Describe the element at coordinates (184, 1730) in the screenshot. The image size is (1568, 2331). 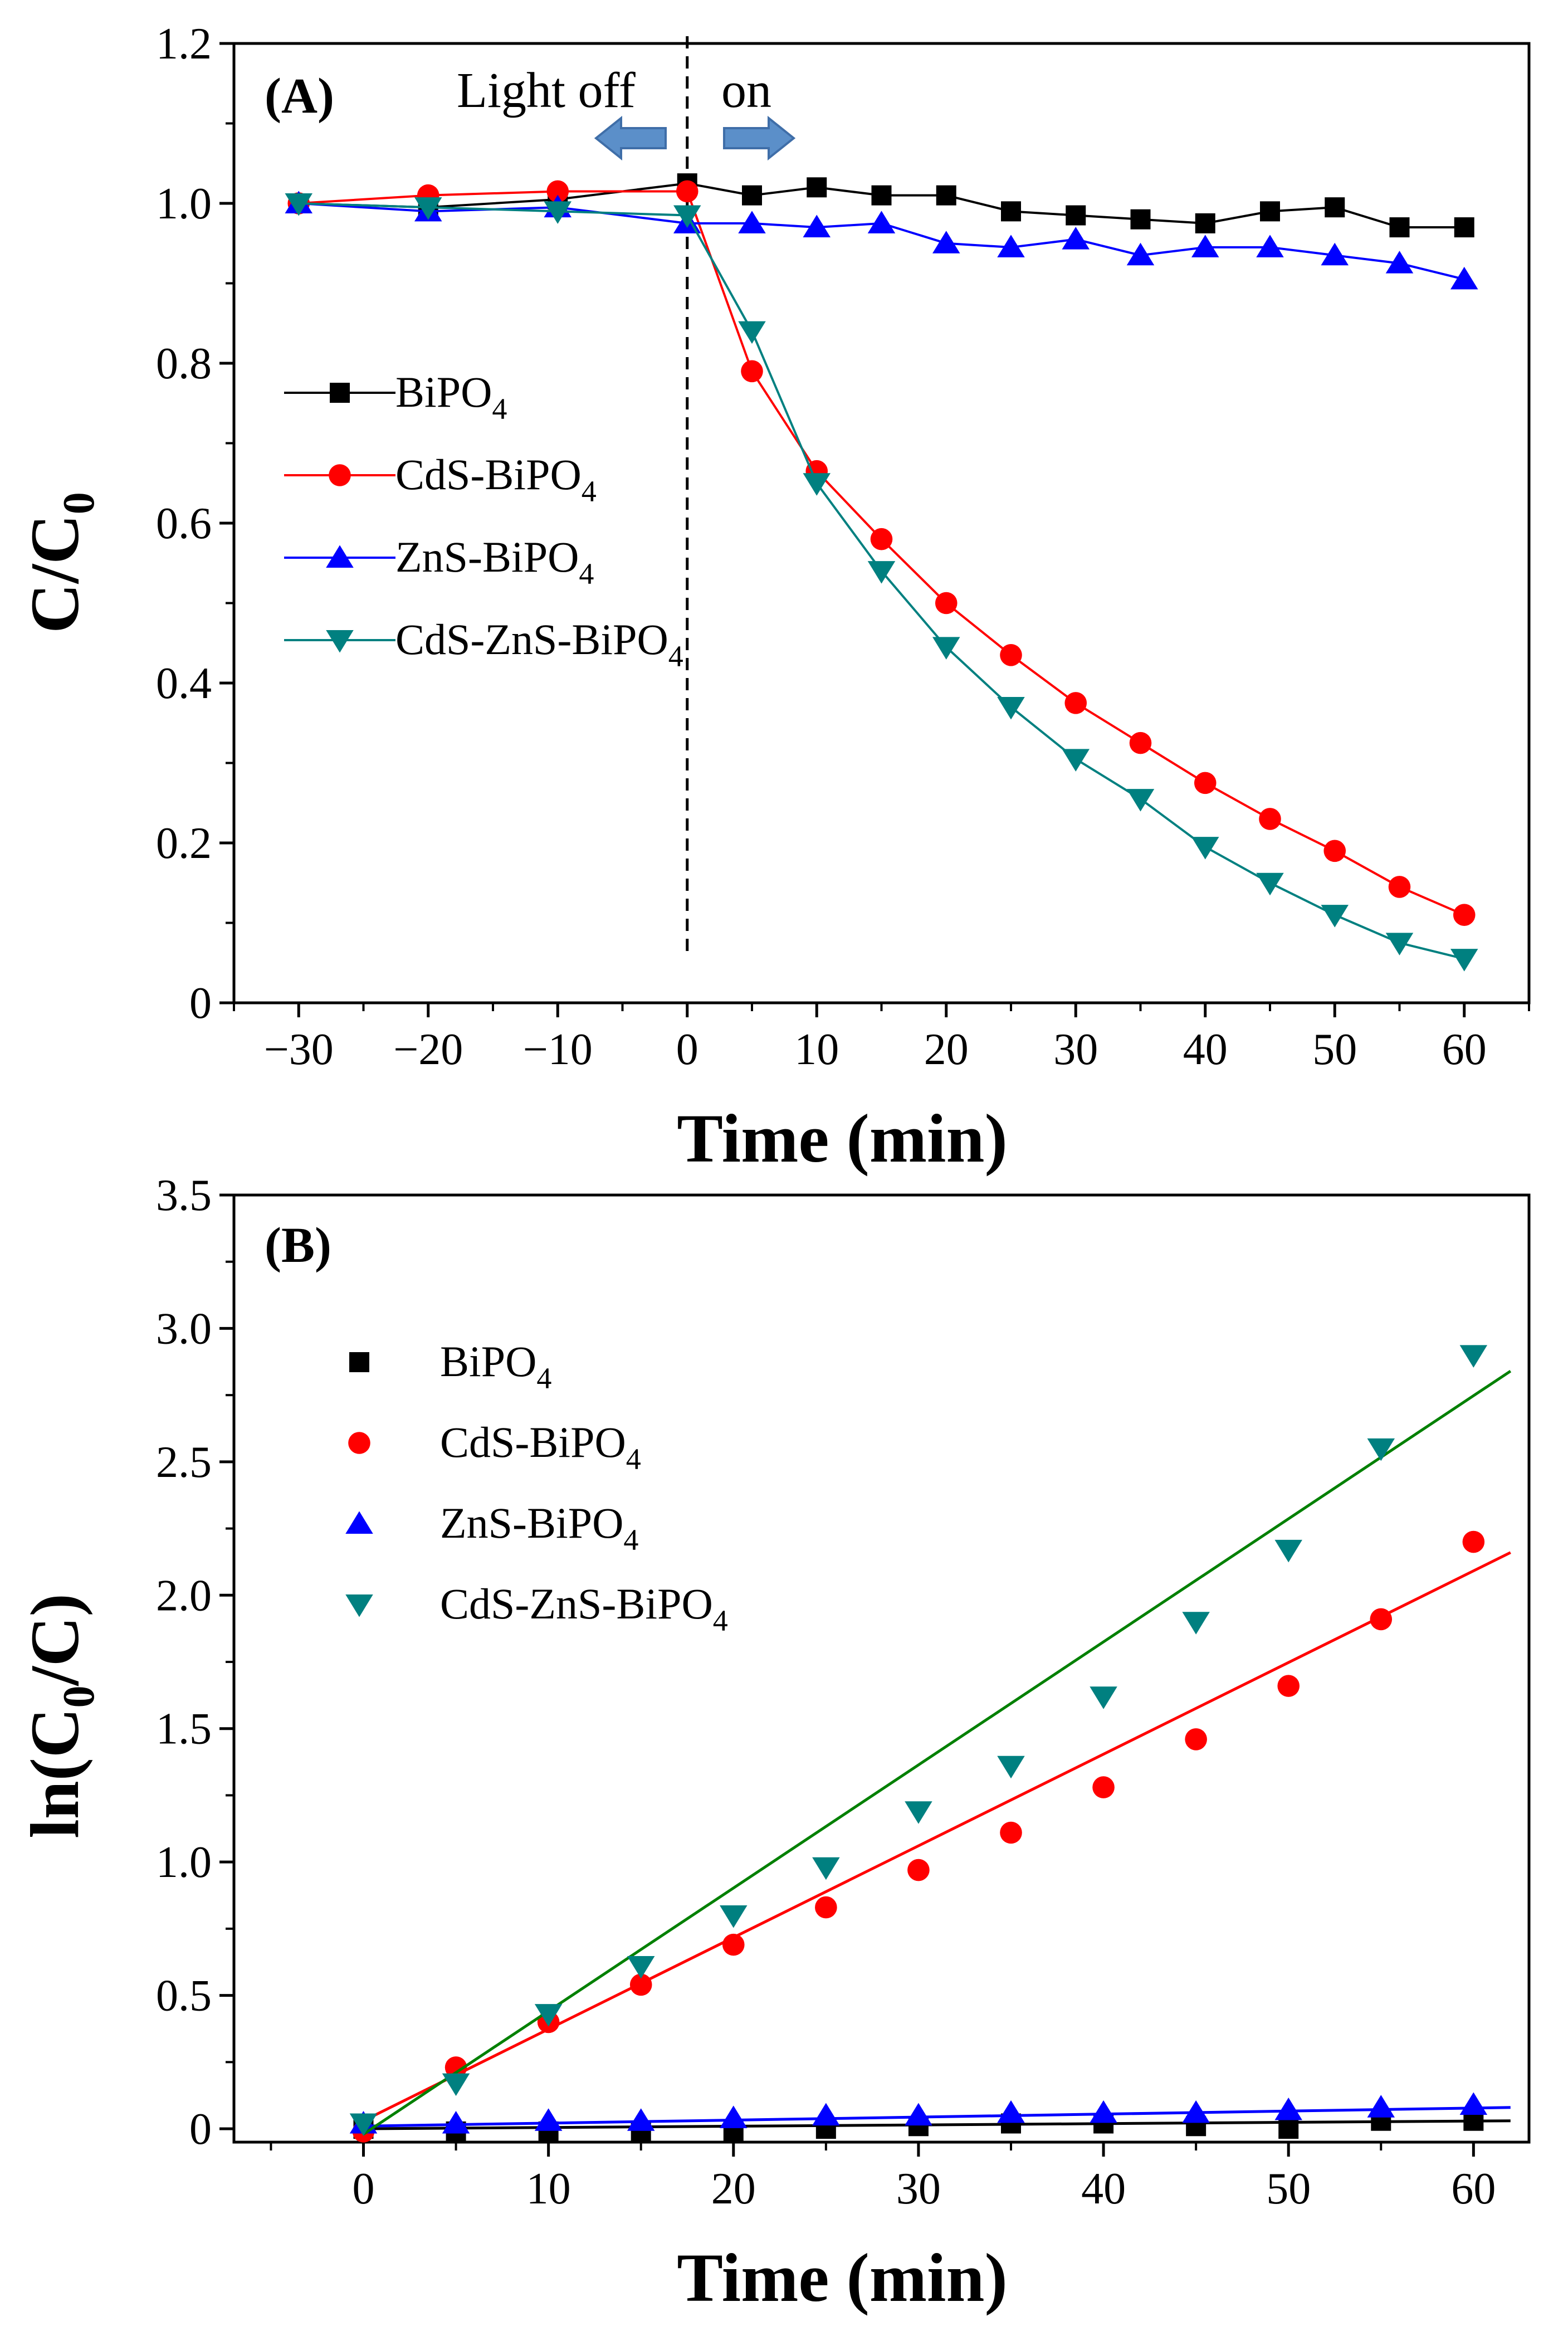
I see `y-tick-label: 1.5` at that location.